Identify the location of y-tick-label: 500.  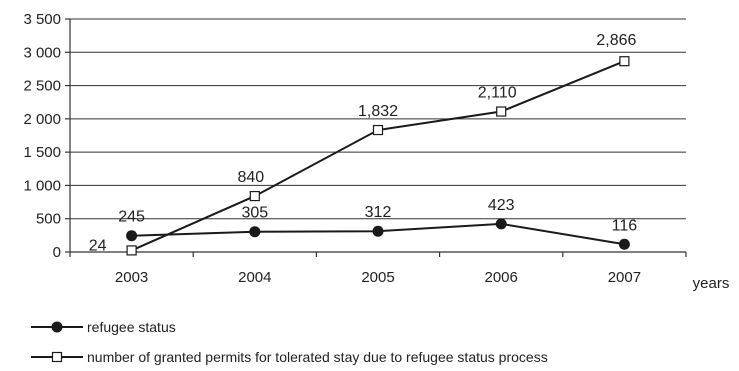
(48, 219).